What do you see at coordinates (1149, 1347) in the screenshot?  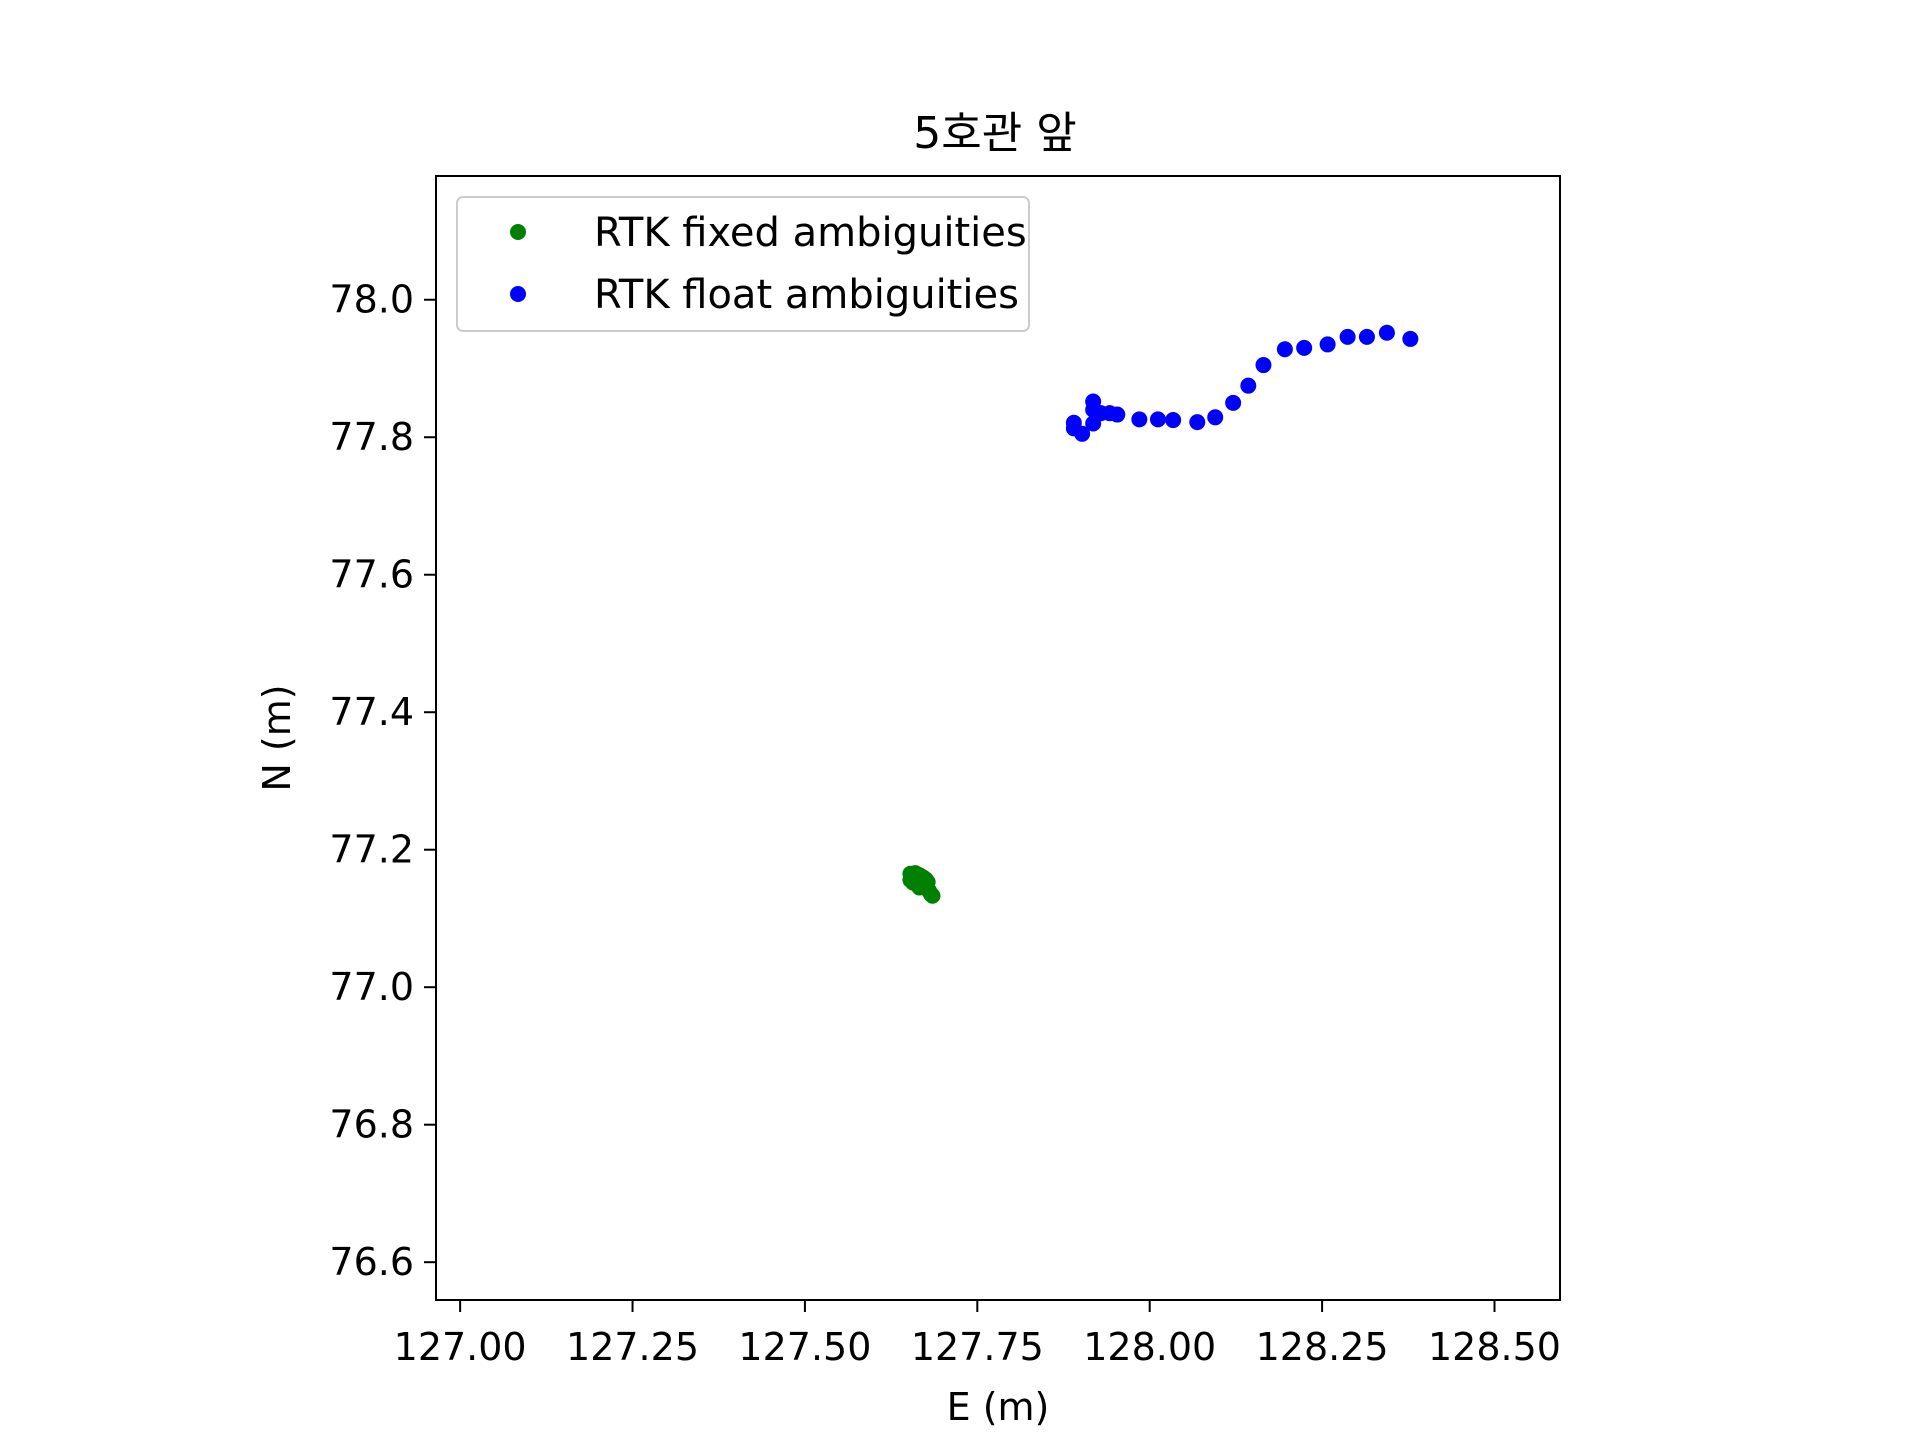 I see `x-tick-label: 128.00` at bounding box center [1149, 1347].